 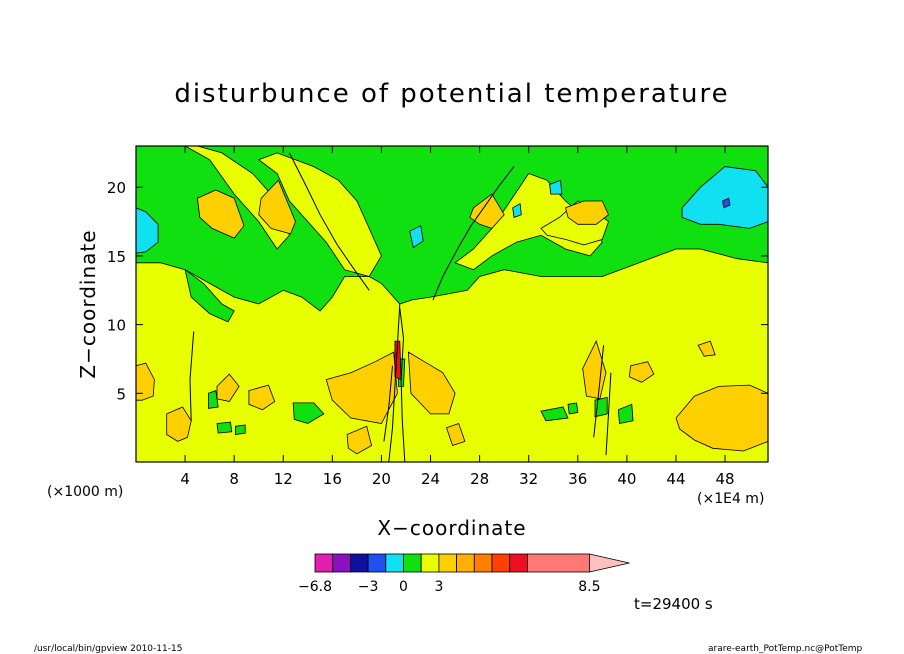 I want to click on footer-right: arare-earth_PotTemp.nc@PotTemp, so click(x=785, y=649).